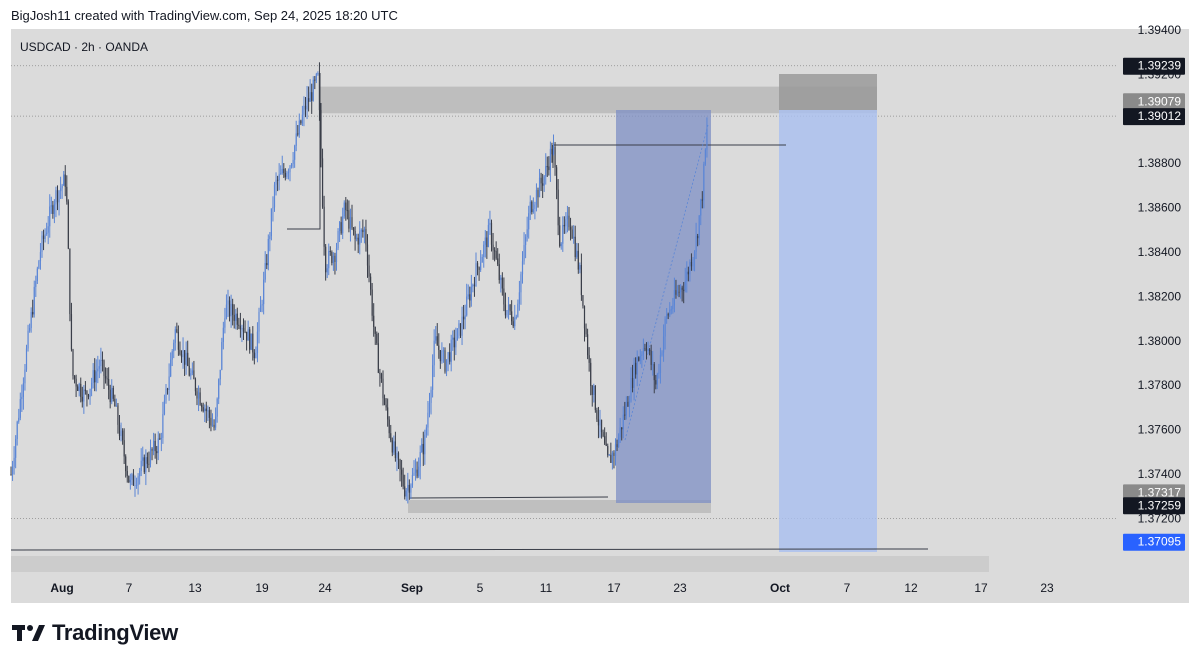 The height and width of the screenshot is (667, 1200). What do you see at coordinates (847, 588) in the screenshot?
I see `time-tick-label: 7` at bounding box center [847, 588].